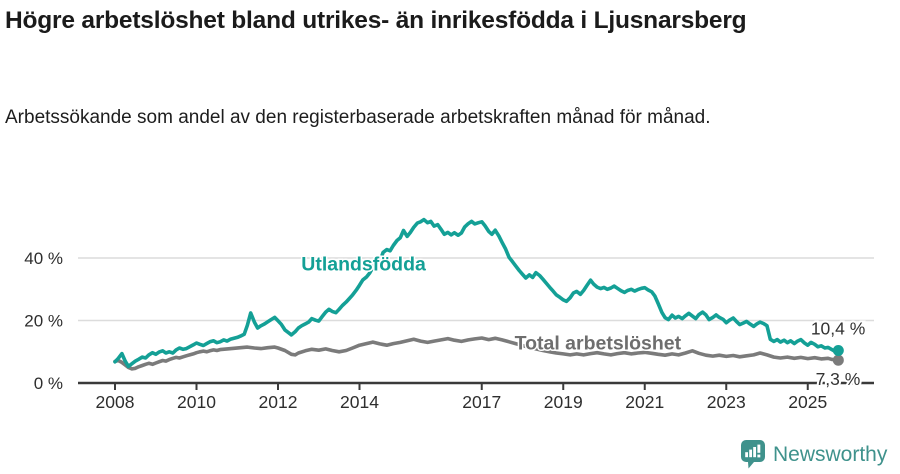  What do you see at coordinates (278, 402) in the screenshot?
I see `x-axis-label-2012: 2012` at bounding box center [278, 402].